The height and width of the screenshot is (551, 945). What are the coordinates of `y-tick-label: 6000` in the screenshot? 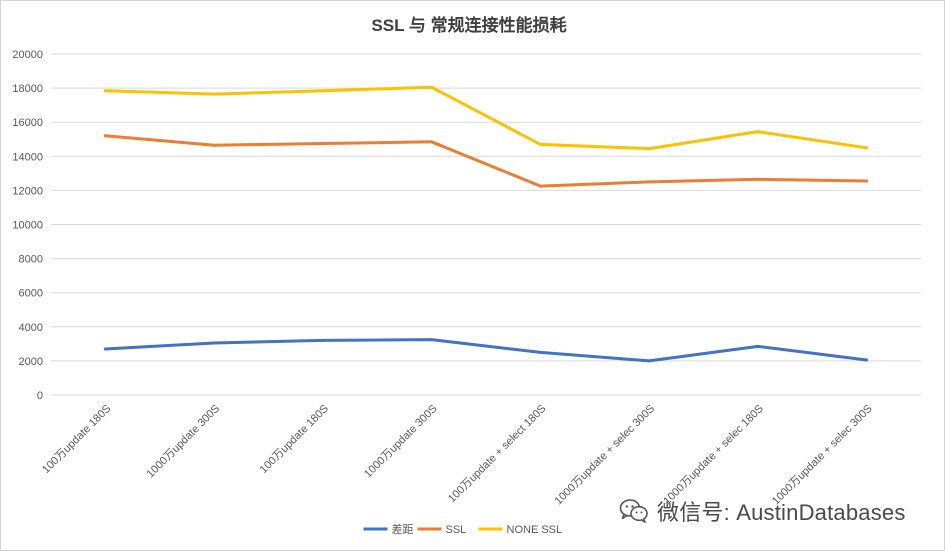 It's located at (31, 294).